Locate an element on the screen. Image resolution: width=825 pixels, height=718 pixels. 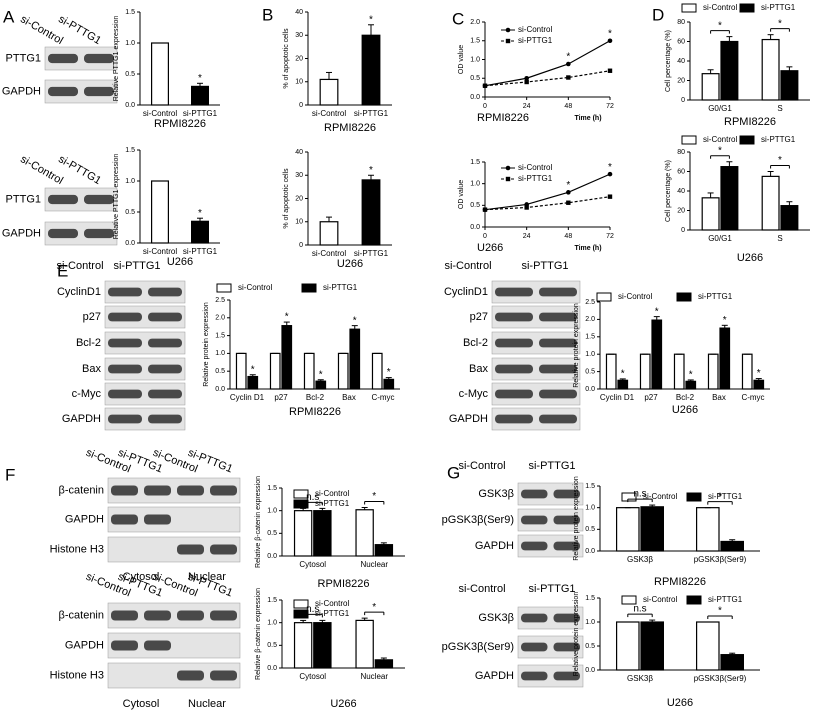
x-tick-label: 0 is located at coordinates (485, 236).